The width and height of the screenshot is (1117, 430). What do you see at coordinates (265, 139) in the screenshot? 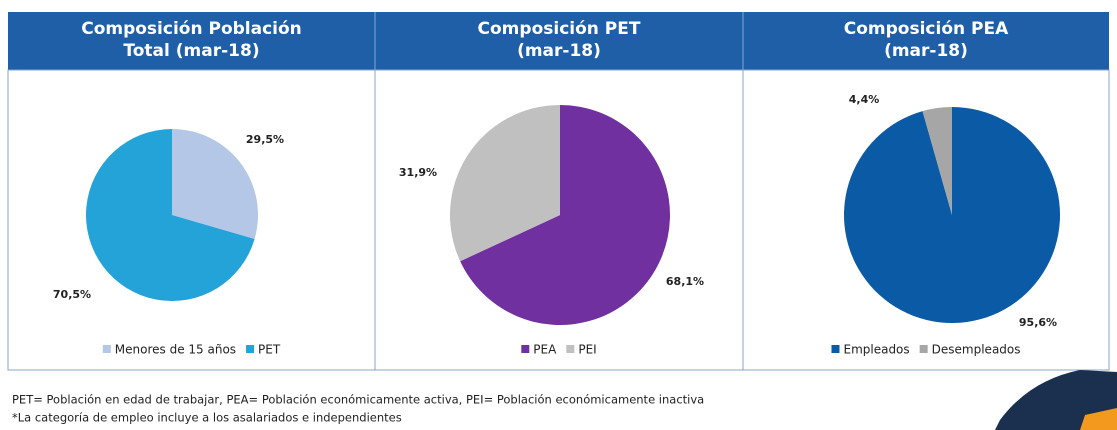
I see `value-label: 29,5%` at bounding box center [265, 139].